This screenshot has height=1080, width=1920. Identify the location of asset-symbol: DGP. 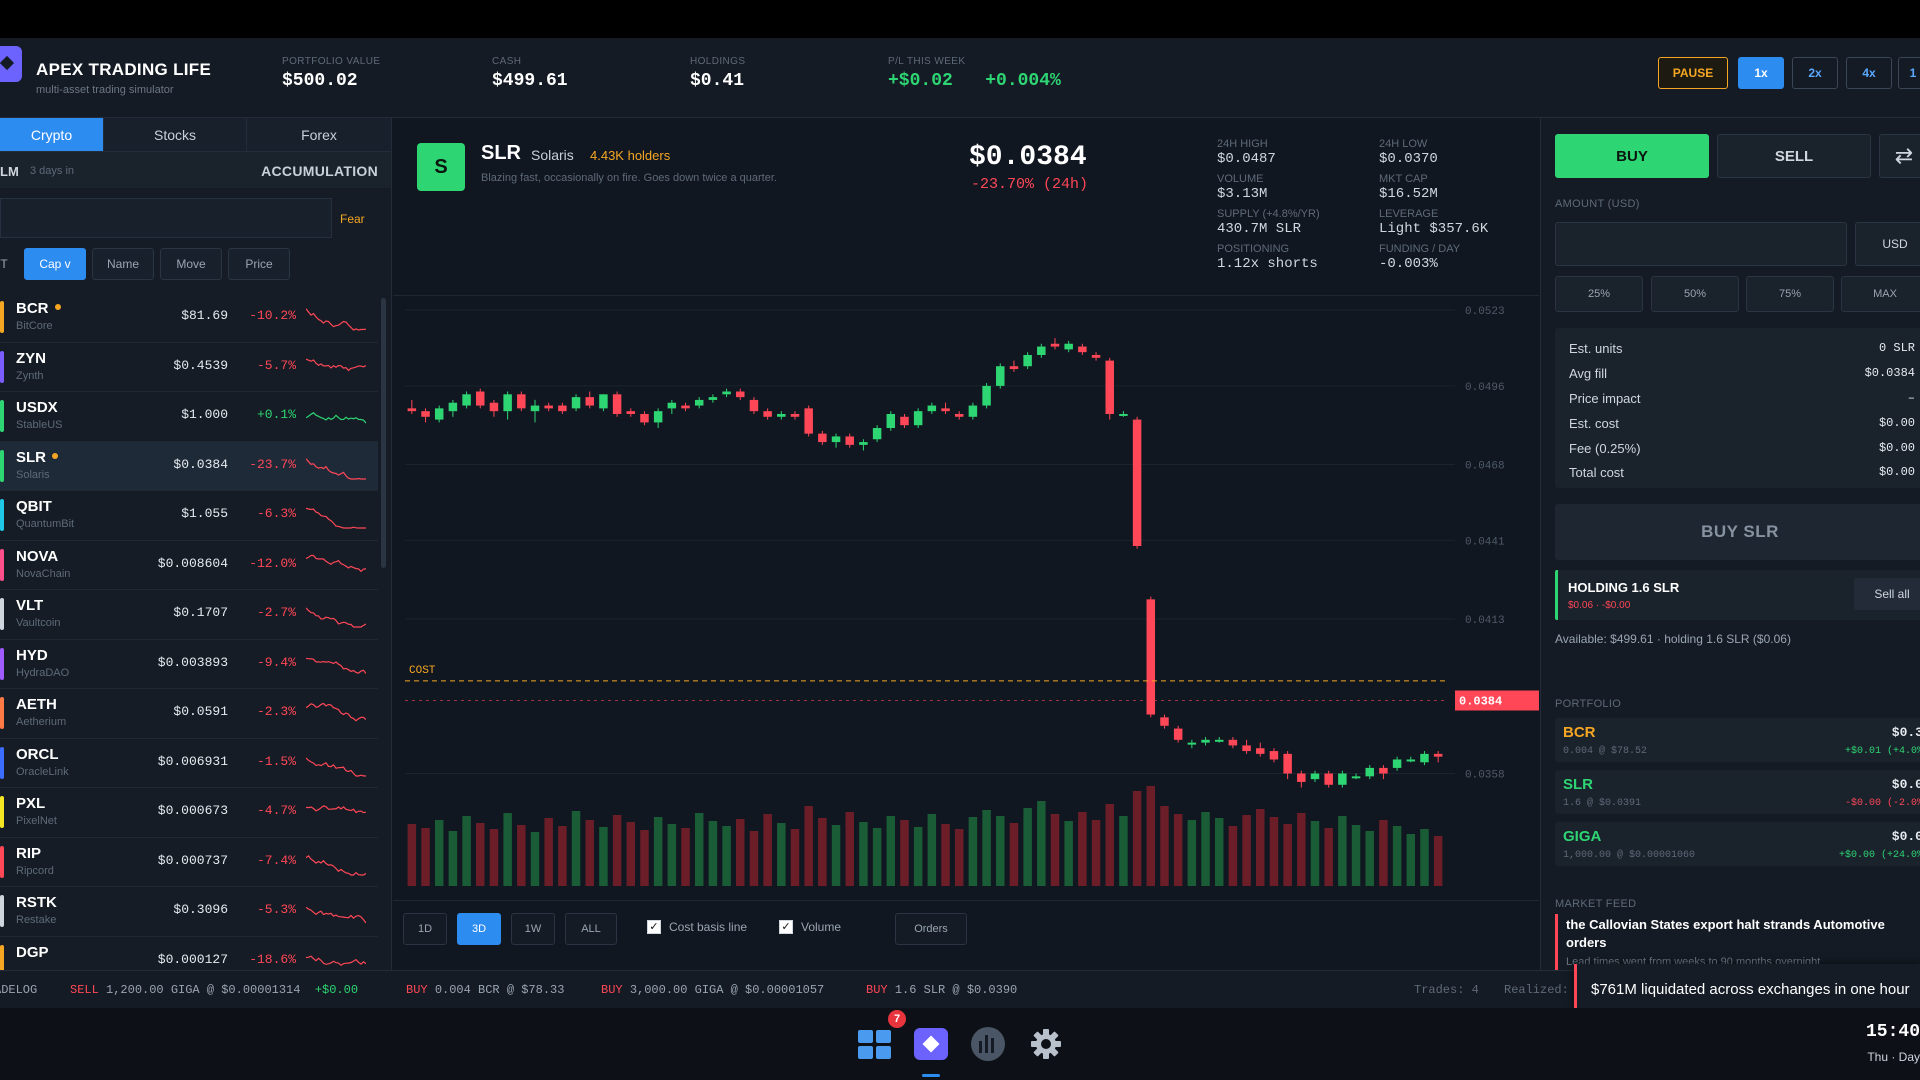
(32, 952).